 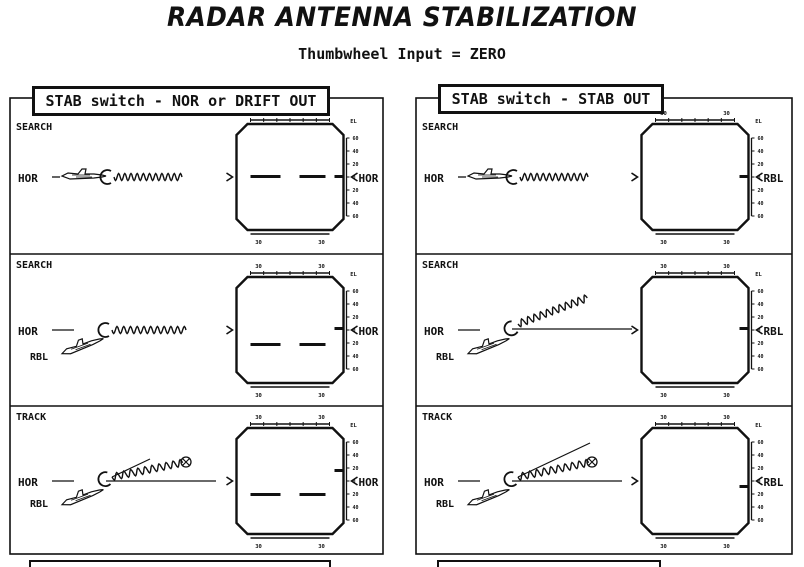 I want to click on column-header-left: STAB switch - NOR or DRIFT OUT, so click(x=181, y=101).